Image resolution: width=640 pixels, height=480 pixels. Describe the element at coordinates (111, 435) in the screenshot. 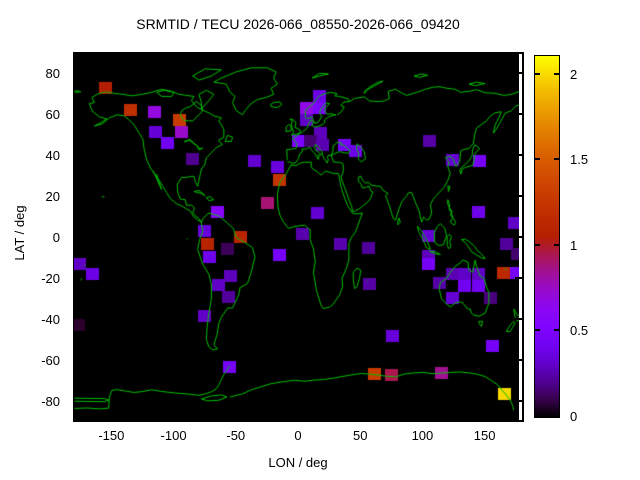

I see `x-tick-label: -150` at that location.